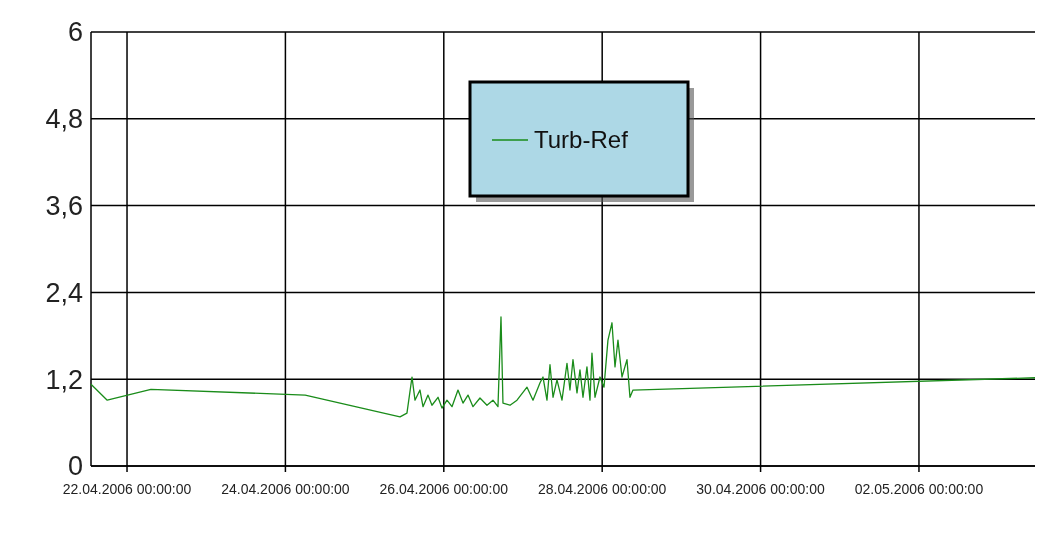 The image size is (1037, 536). I want to click on x-tick-label: 26.04.2006 00:00:00, so click(444, 489).